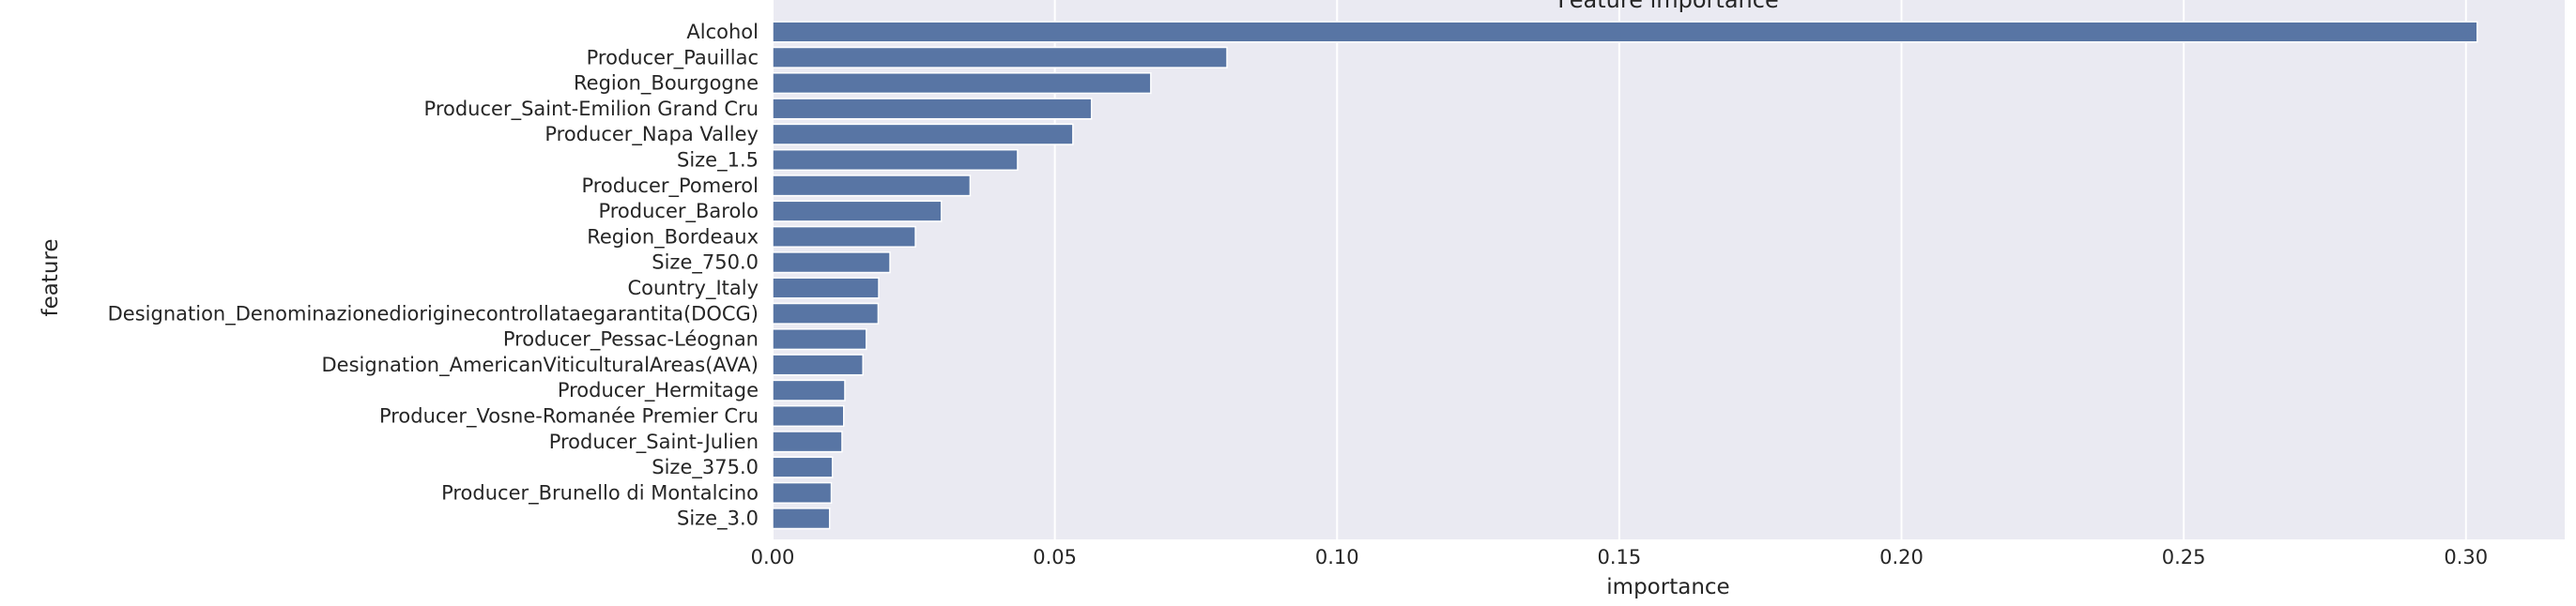  I want to click on x-tick-label: 0.30, so click(2466, 557).